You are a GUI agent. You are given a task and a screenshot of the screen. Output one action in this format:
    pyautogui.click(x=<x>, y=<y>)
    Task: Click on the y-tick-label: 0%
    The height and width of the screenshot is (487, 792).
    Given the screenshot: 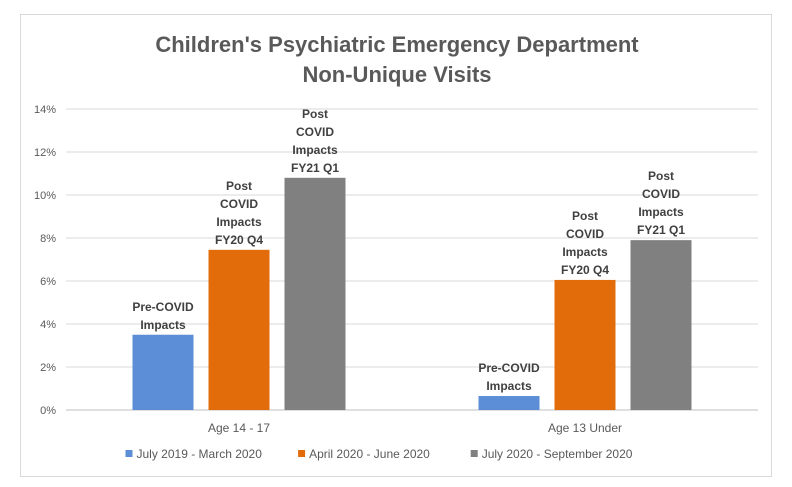 What is the action you would take?
    pyautogui.click(x=48, y=411)
    